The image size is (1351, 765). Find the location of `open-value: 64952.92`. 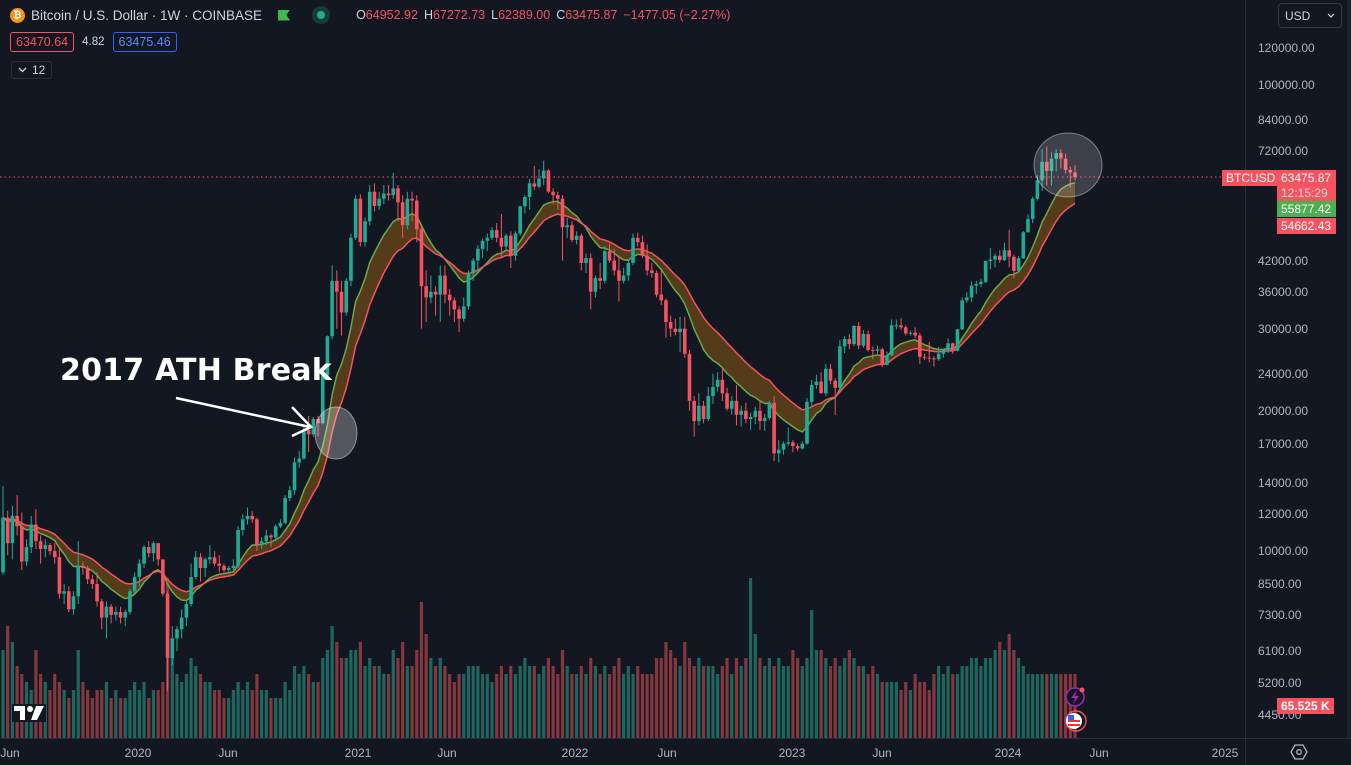

open-value: 64952.92 is located at coordinates (391, 15).